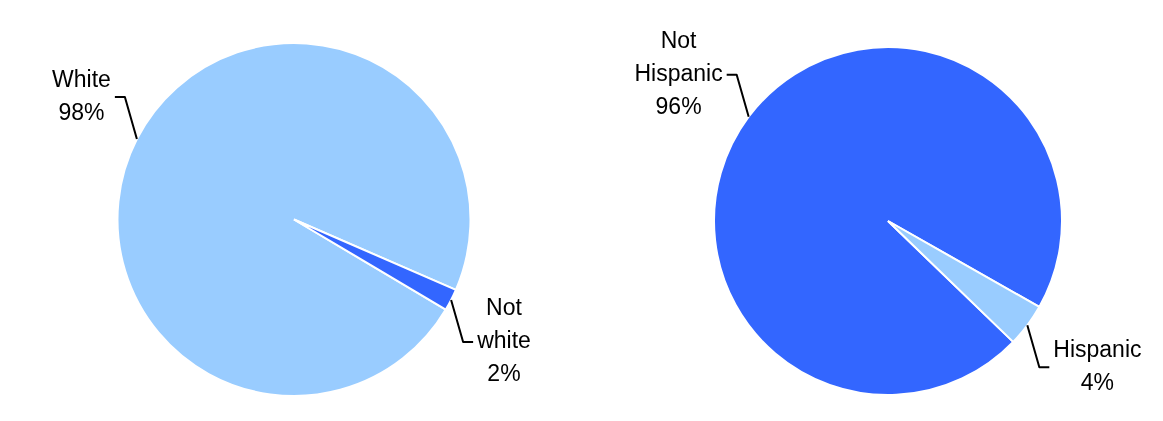  Describe the element at coordinates (81, 111) in the screenshot. I see `data-label: 98%` at that location.